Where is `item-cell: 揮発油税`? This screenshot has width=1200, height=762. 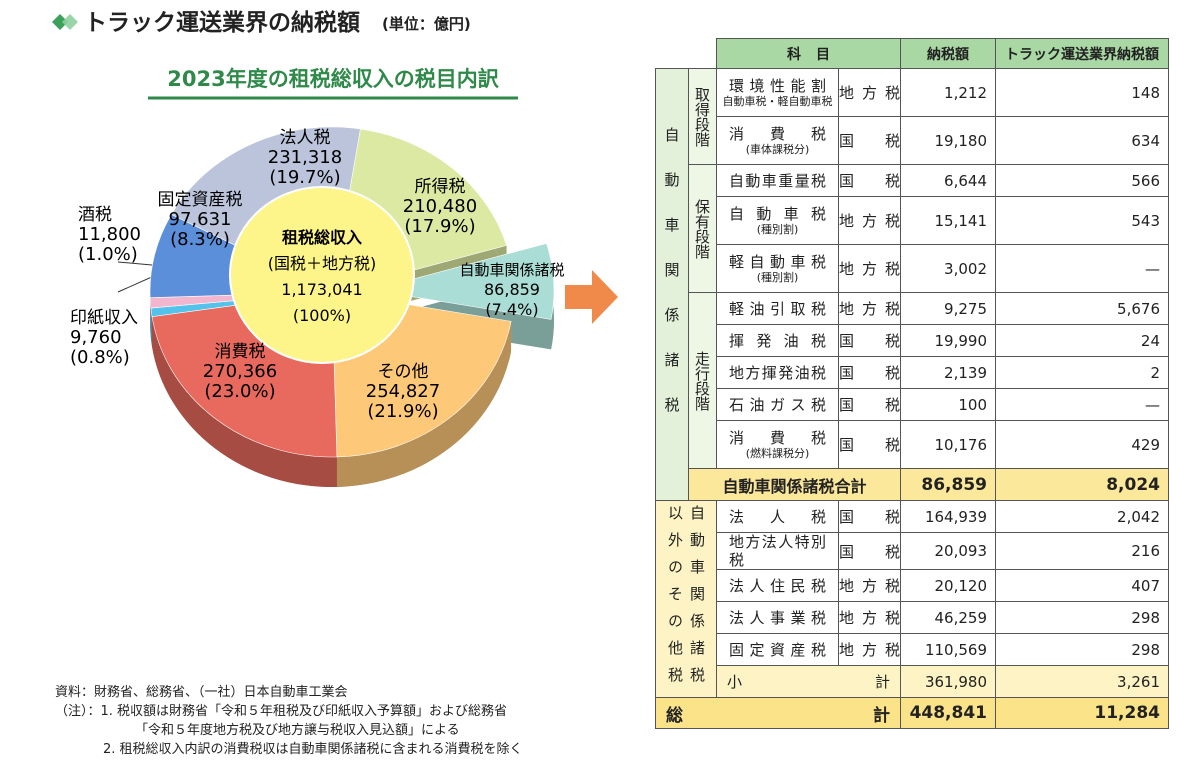 item-cell: 揮発油税 is located at coordinates (777, 340).